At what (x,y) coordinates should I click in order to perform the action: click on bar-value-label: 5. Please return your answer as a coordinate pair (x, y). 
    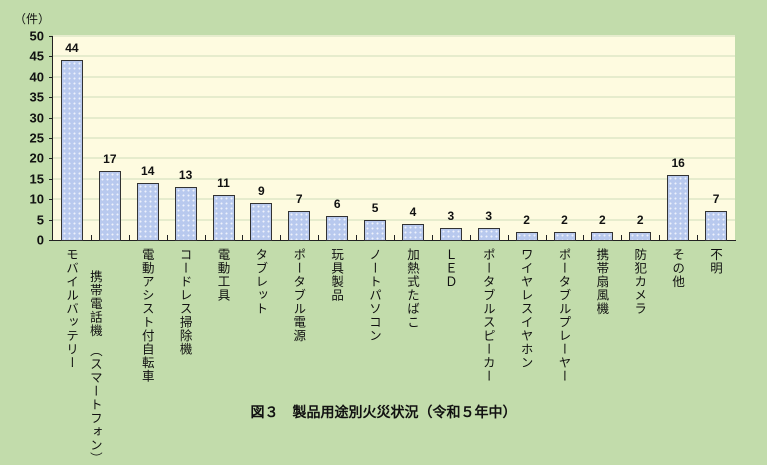
    Looking at the image, I should click on (375, 207).